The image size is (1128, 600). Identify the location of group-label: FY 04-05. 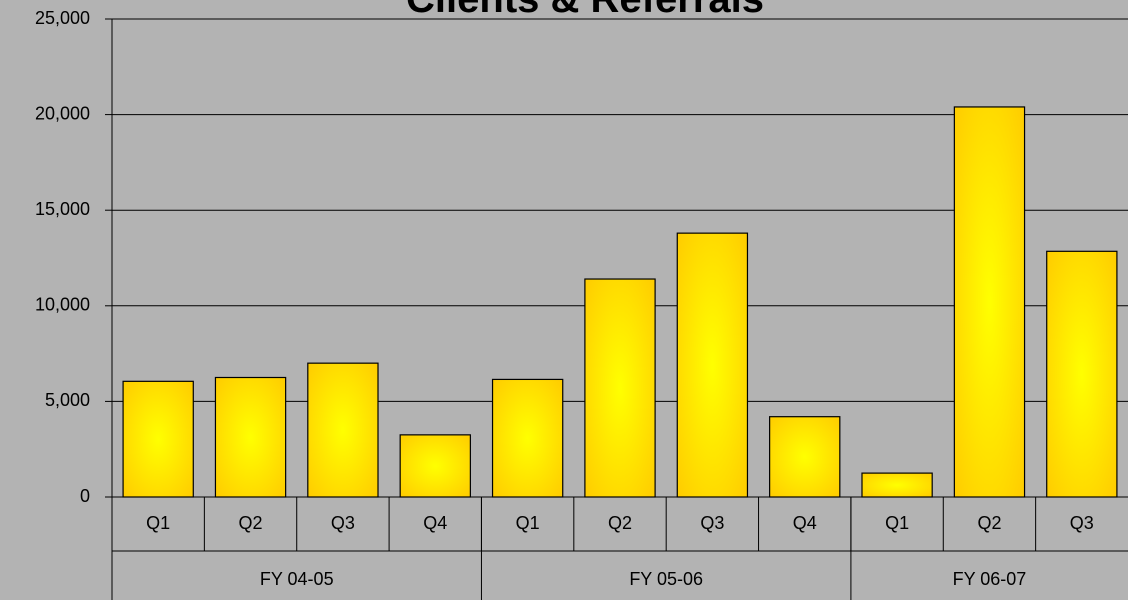
(297, 579).